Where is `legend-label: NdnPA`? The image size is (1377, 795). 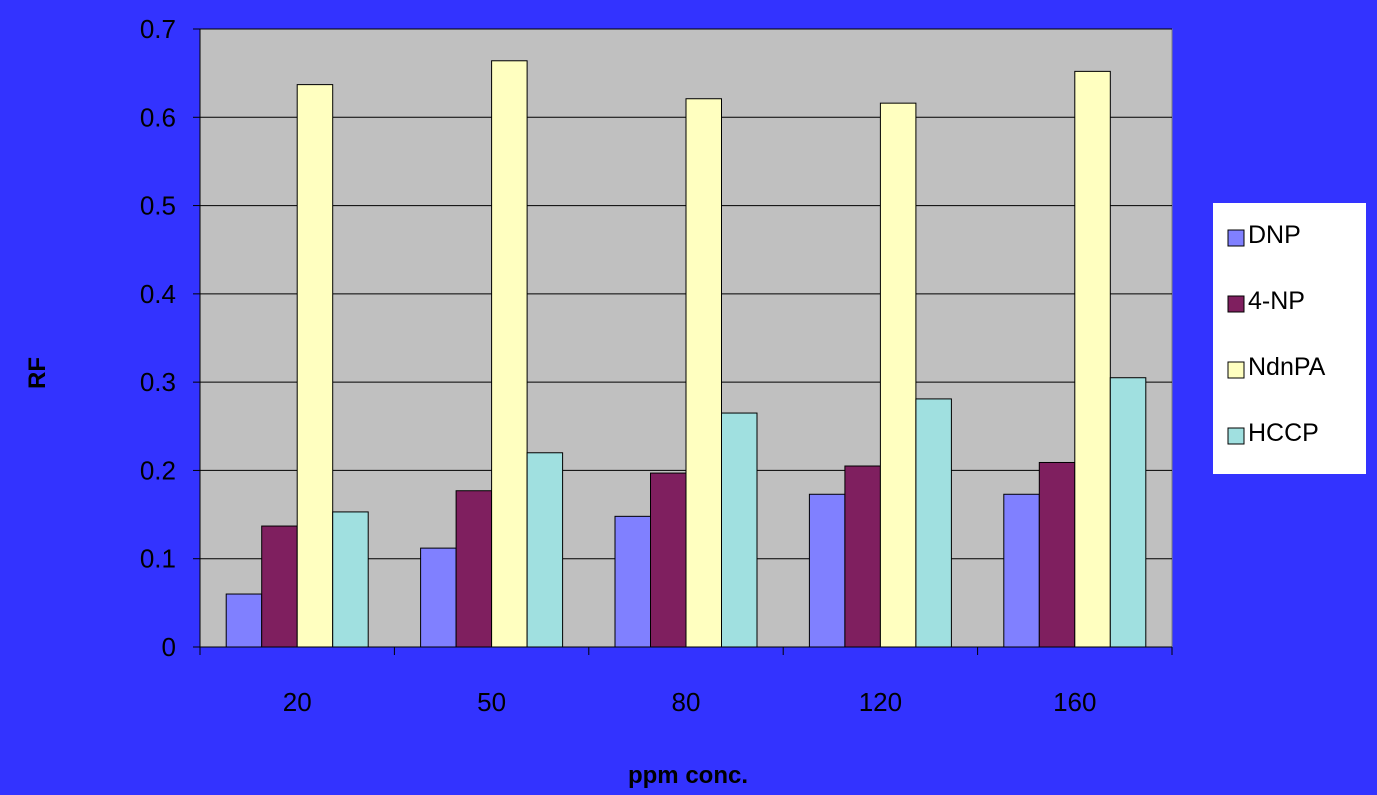
legend-label: NdnPA is located at coordinates (1287, 367).